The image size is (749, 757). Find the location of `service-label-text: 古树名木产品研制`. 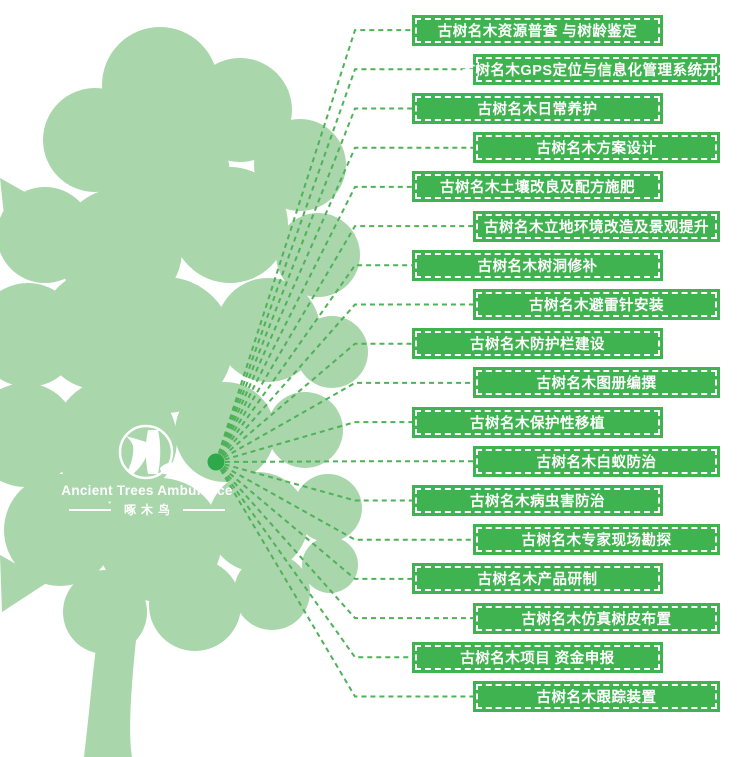

service-label-text: 古树名木产品研制 is located at coordinates (537, 580).